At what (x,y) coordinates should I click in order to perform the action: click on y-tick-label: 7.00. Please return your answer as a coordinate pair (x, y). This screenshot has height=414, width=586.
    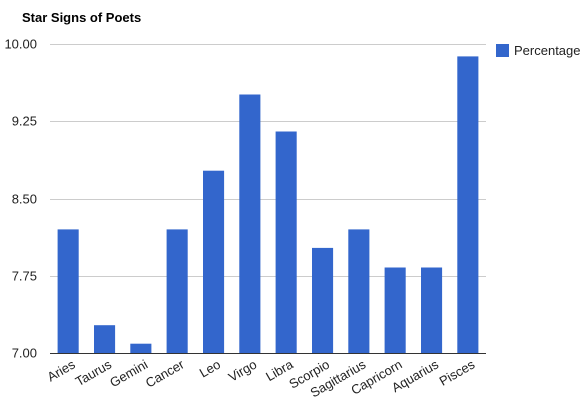
    Looking at the image, I should click on (24, 353).